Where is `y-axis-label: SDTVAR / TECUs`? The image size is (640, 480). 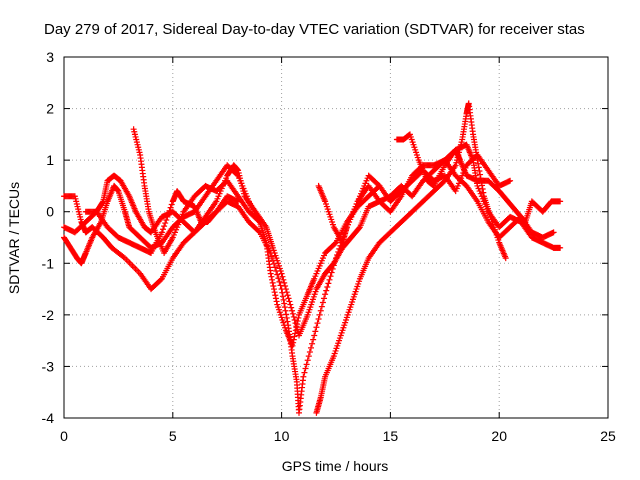
y-axis-label: SDTVAR / TECUs is located at coordinates (14, 238).